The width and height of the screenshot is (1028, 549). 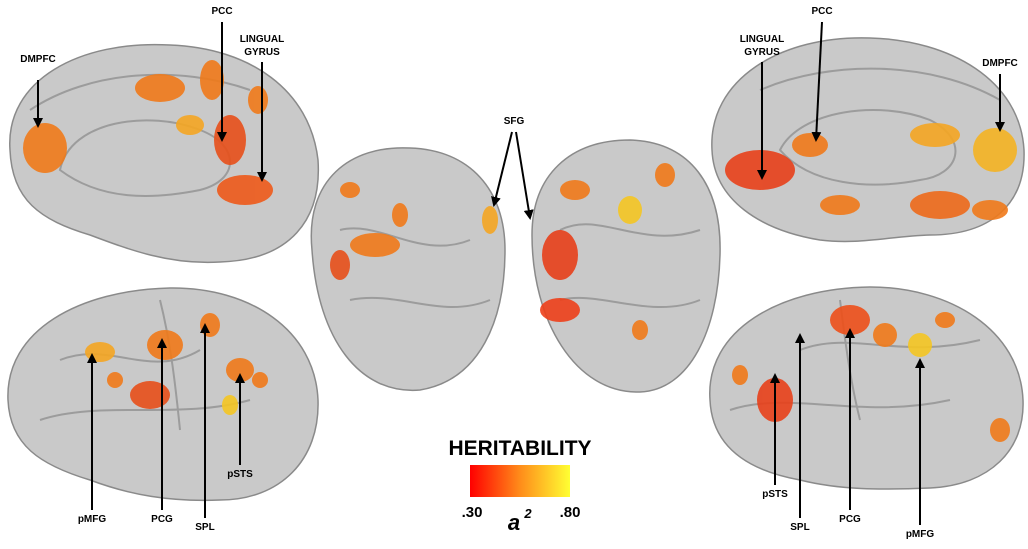 What do you see at coordinates (519, 448) in the screenshot?
I see `legend-title: HERITABILITY` at bounding box center [519, 448].